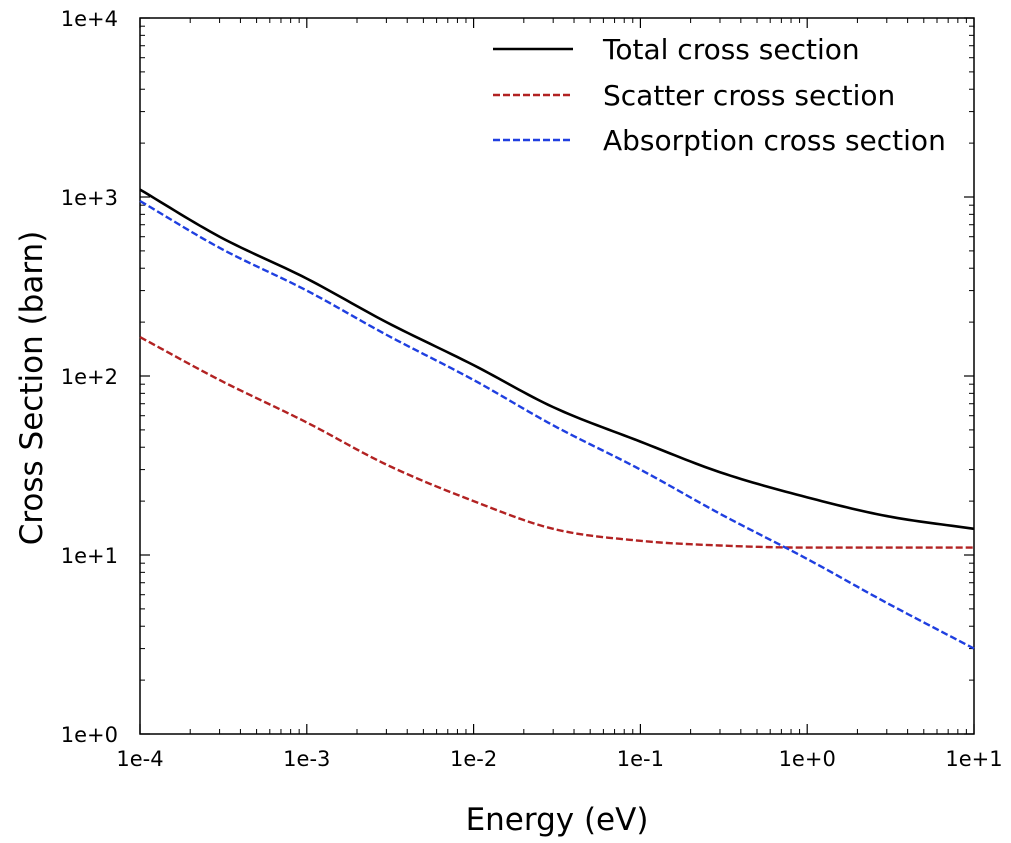  Describe the element at coordinates (89, 556) in the screenshot. I see `y-tick-label: 1e+1` at that location.